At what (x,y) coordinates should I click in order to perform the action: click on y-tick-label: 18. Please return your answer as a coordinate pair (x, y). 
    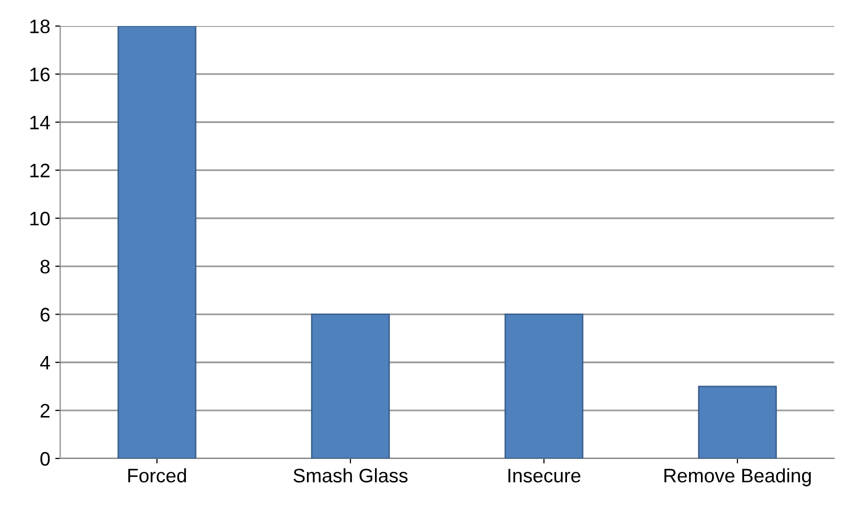
    Looking at the image, I should click on (40, 27).